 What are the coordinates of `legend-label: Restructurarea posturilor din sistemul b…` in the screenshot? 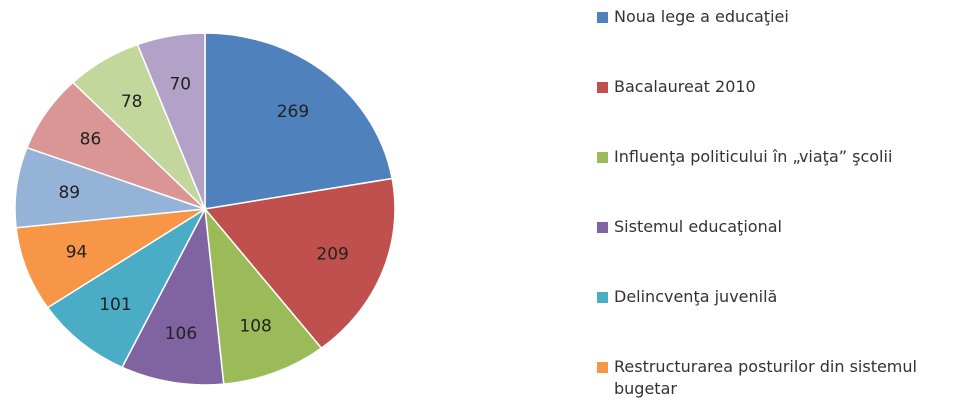 It's located at (765, 377).